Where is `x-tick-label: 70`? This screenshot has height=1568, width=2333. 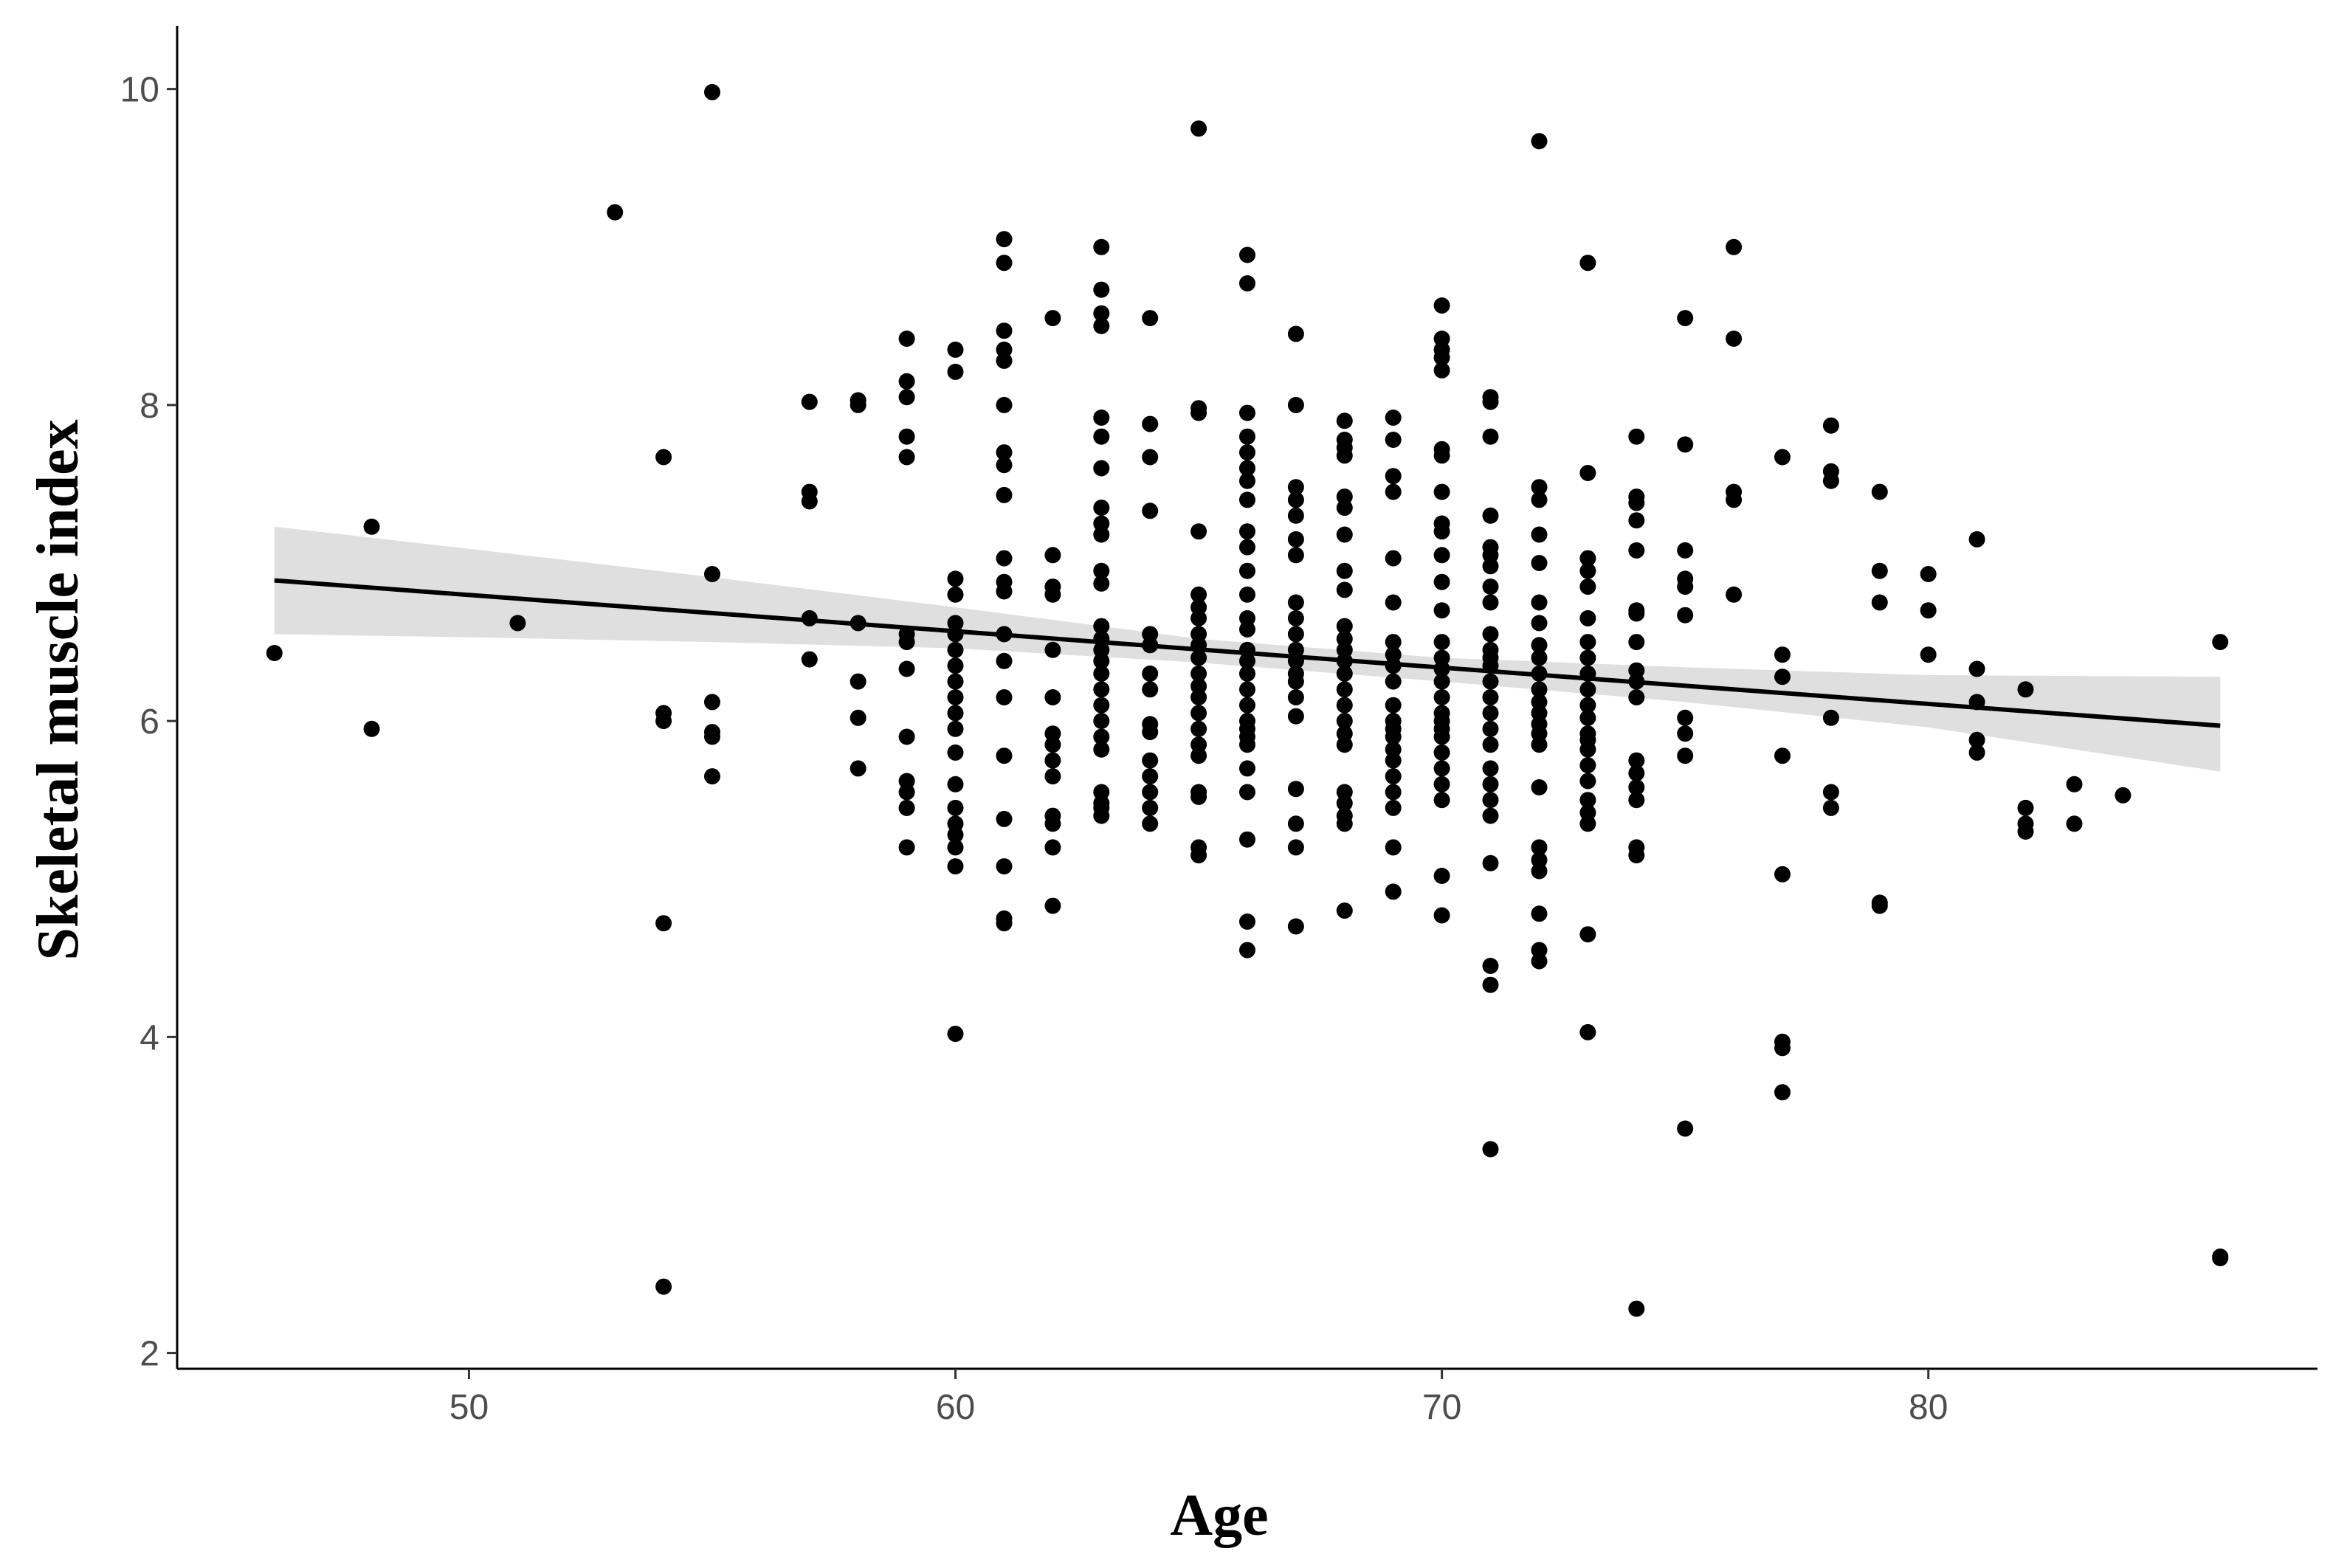 x-tick-label: 70 is located at coordinates (1441, 1407).